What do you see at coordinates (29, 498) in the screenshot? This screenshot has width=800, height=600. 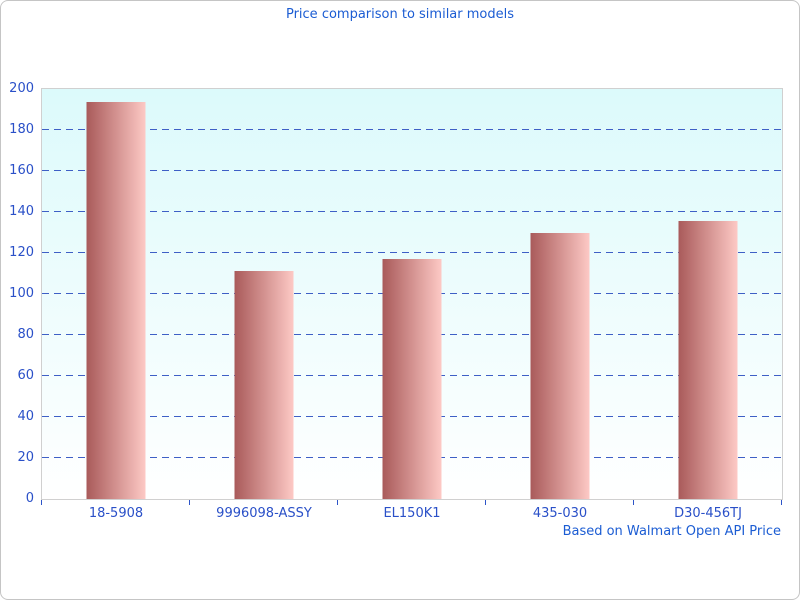 I see `y-axis-tick-label: 0` at bounding box center [29, 498].